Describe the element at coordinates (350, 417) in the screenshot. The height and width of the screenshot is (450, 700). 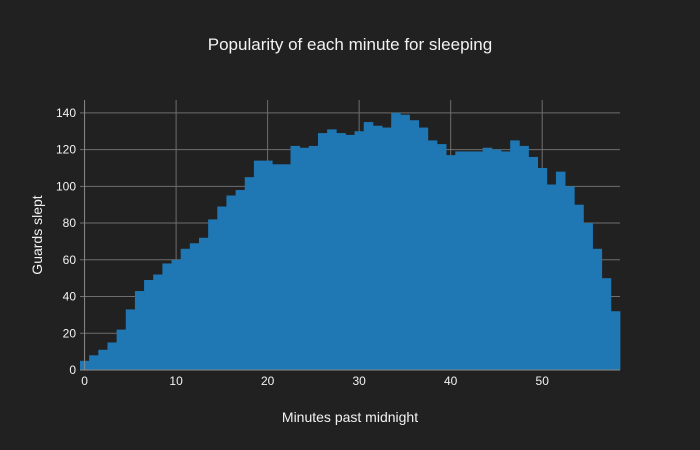
I see `x-axis-title: Minutes past midnight` at that location.